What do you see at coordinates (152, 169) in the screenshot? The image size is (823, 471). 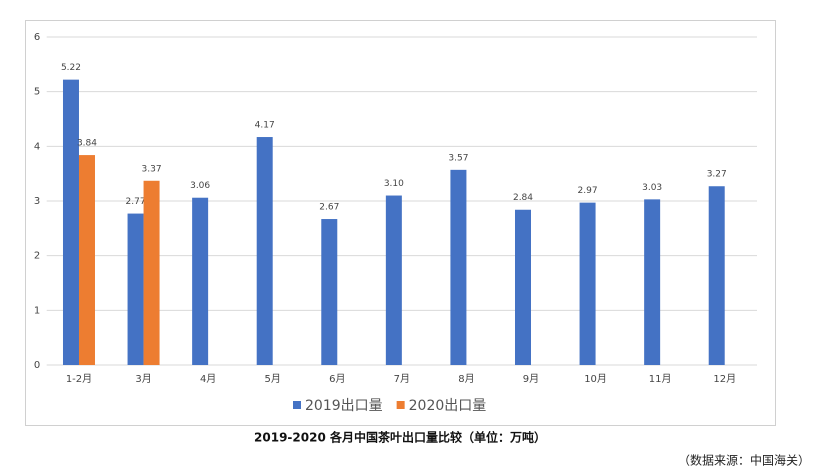 I see `value-label: 3.37` at bounding box center [152, 169].